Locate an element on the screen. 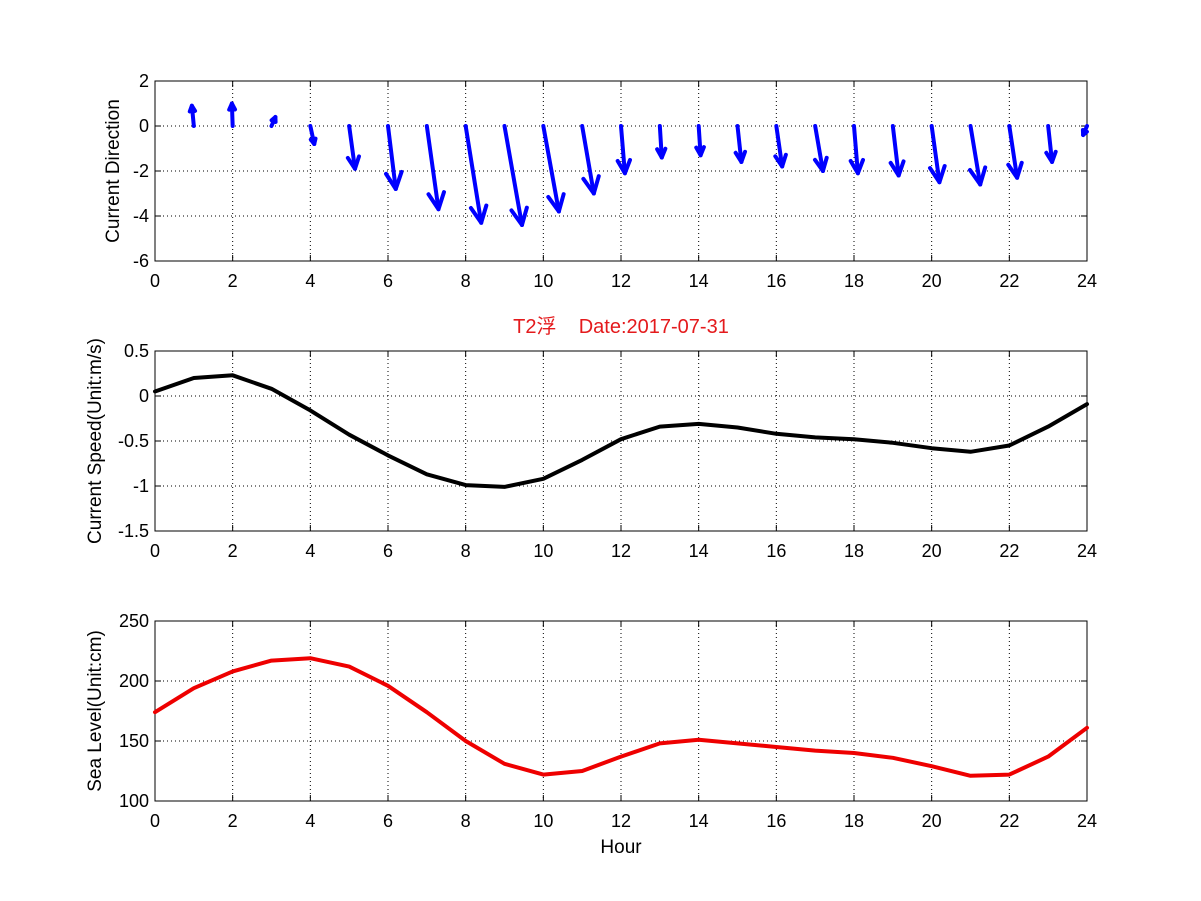 The width and height of the screenshot is (1201, 901). chart-title: T2浮 Date:2017-07-31 is located at coordinates (621, 326).